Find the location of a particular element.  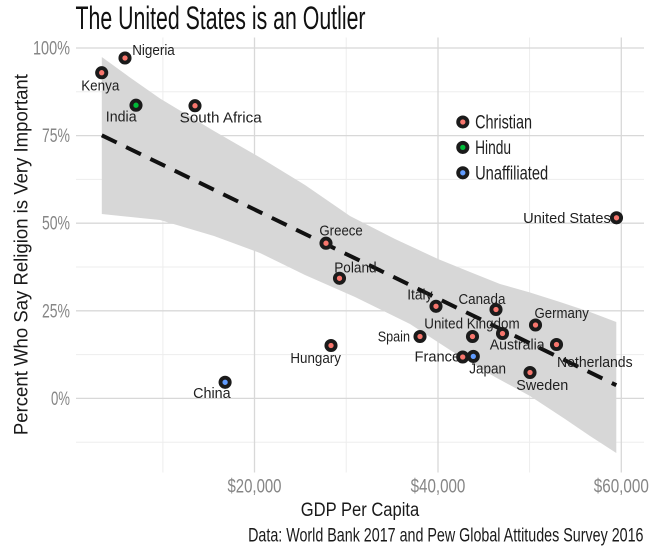

svg-text: China is located at coordinates (212, 394).